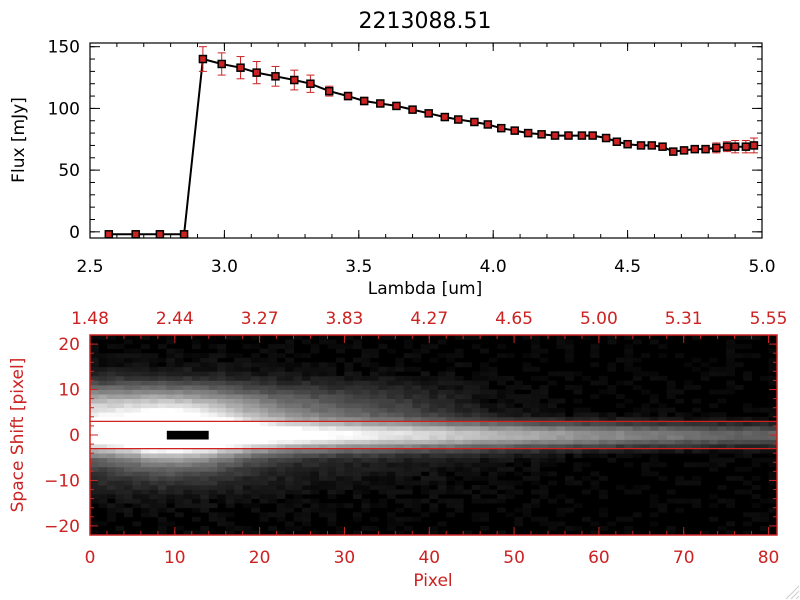  Describe the element at coordinates (792, 592) in the screenshot. I see `resize-grip-icon` at that location.